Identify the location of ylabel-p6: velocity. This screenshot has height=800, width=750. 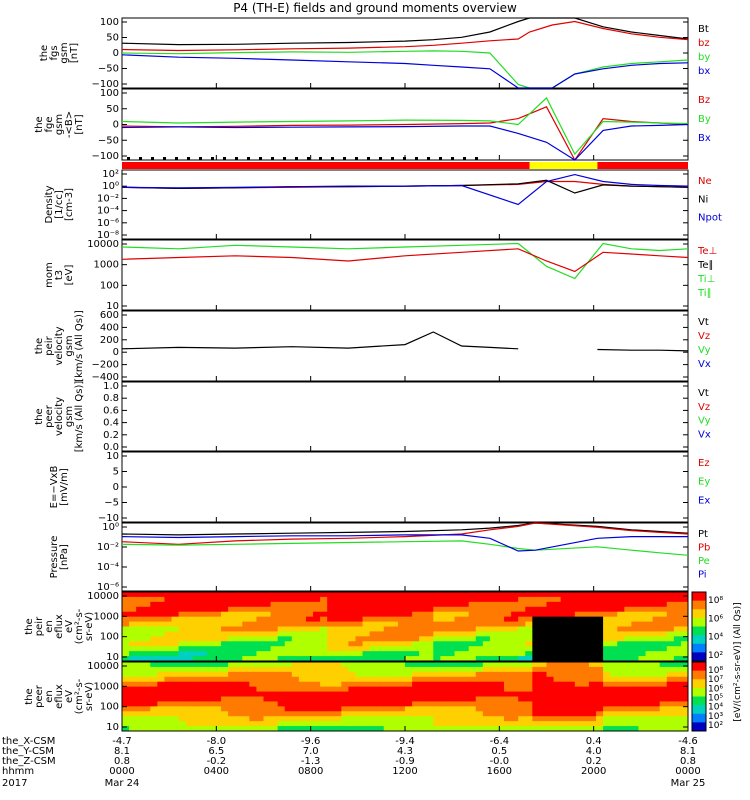
(59, 416).